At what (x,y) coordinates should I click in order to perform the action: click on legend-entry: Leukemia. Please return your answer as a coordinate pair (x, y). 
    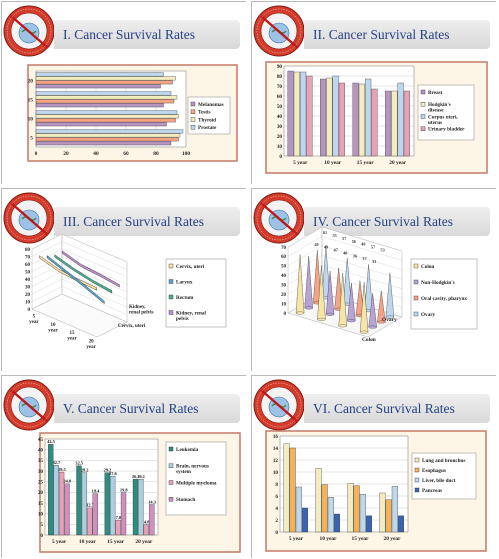
    Looking at the image, I should click on (187, 450).